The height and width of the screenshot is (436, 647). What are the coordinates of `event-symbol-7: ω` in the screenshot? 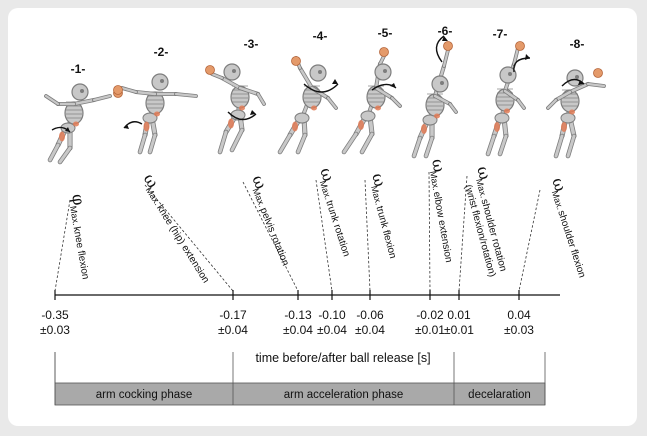 It's located at (484, 173).